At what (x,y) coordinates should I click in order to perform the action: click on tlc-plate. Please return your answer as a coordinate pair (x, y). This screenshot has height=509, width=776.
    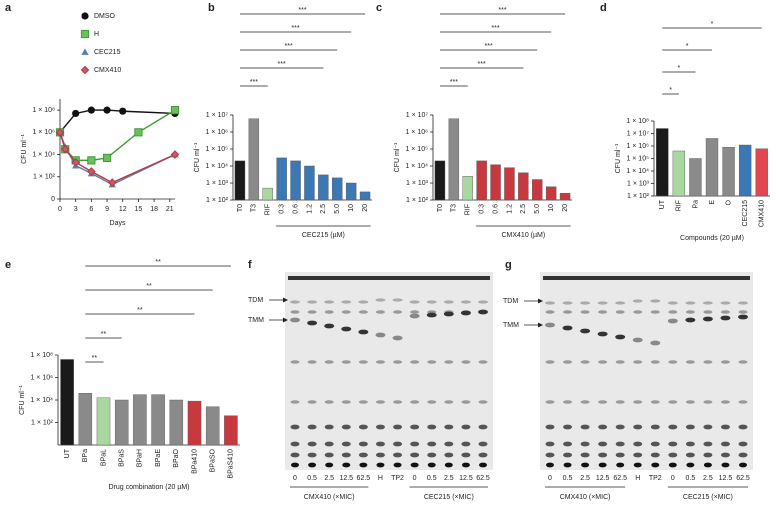
    Looking at the image, I should click on (646, 371).